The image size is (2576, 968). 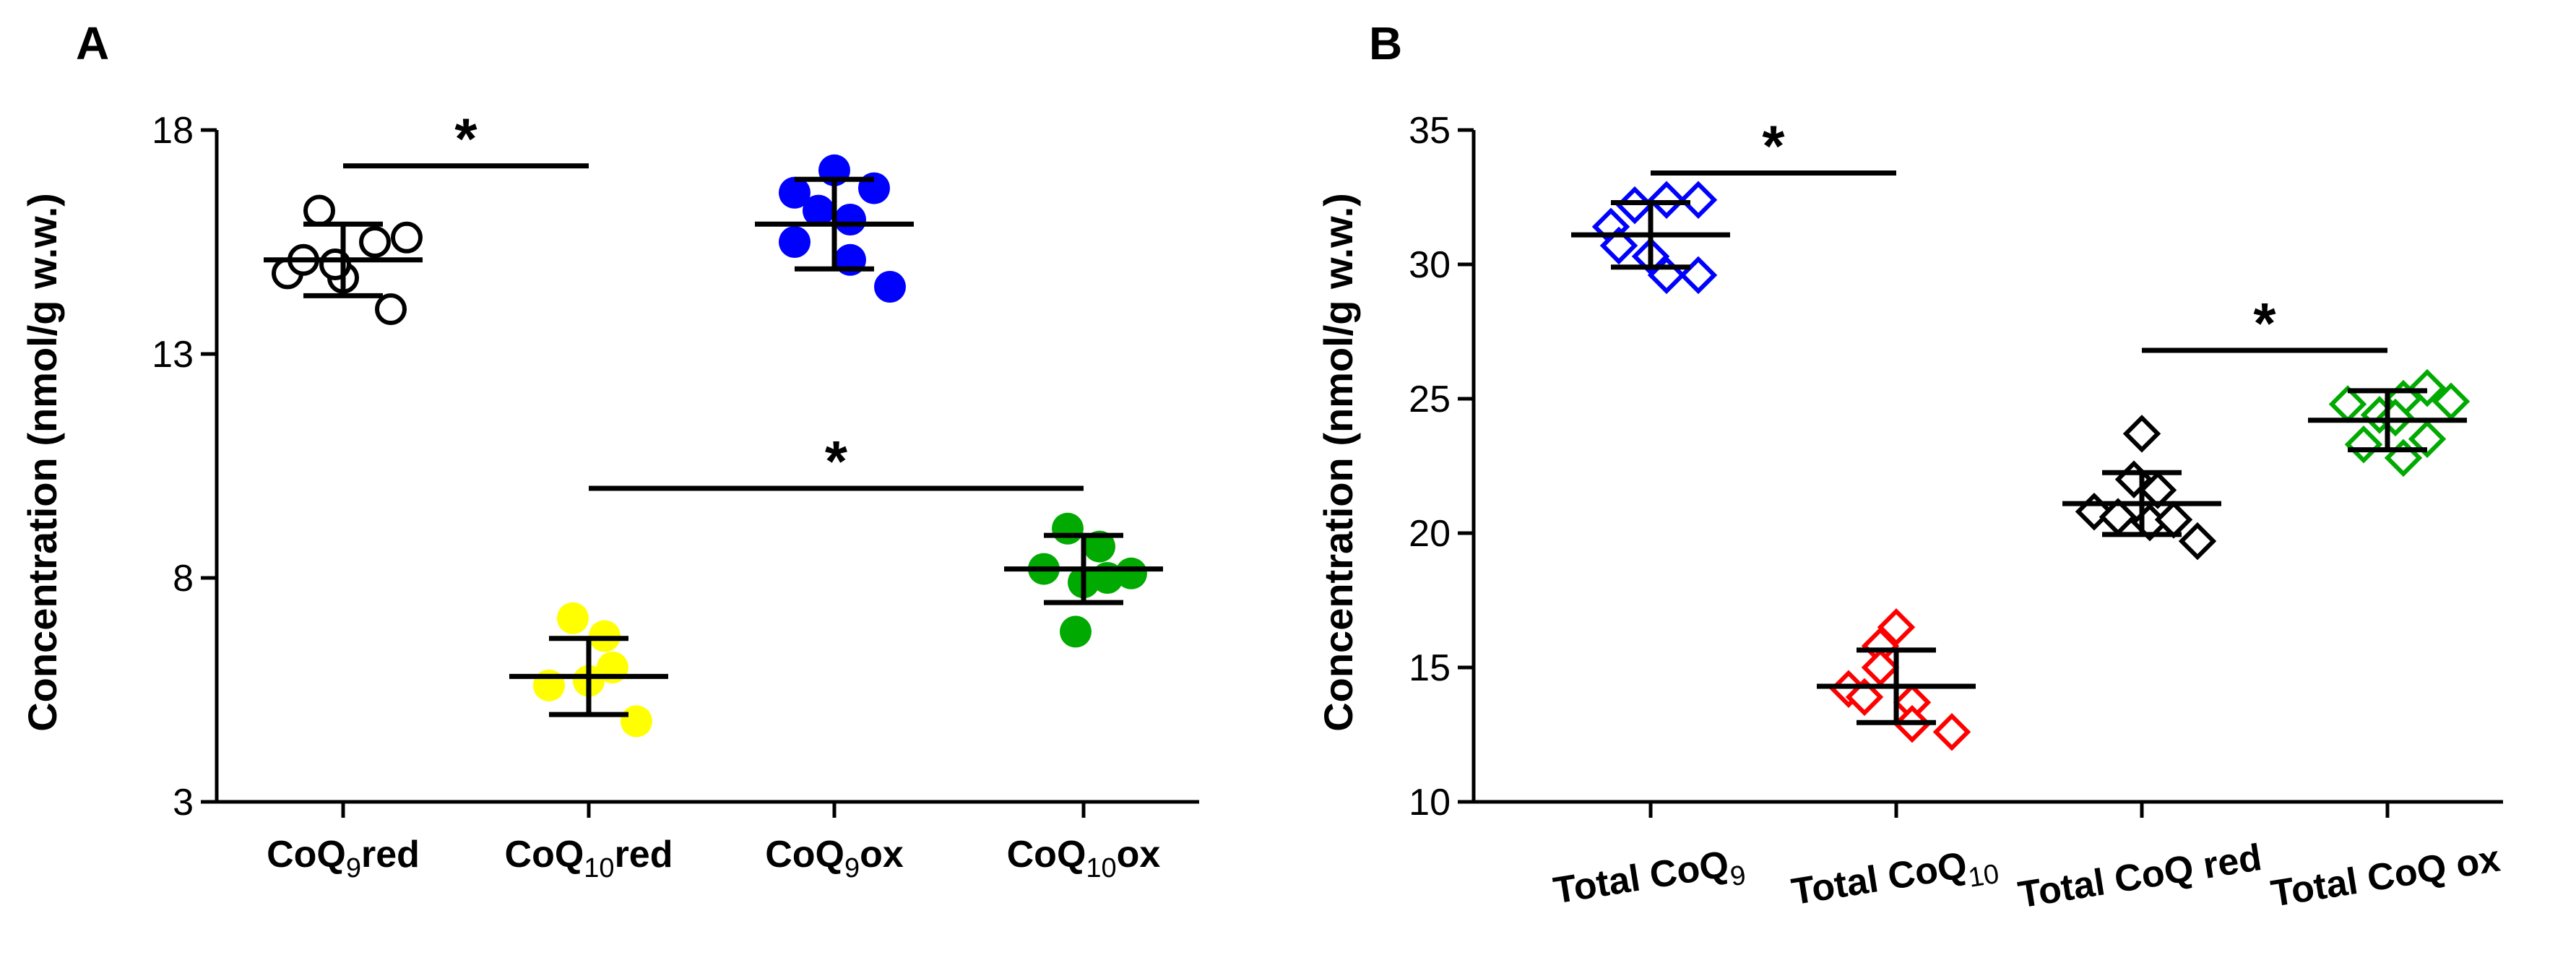 I want to click on series-coq9red, so click(x=344, y=259).